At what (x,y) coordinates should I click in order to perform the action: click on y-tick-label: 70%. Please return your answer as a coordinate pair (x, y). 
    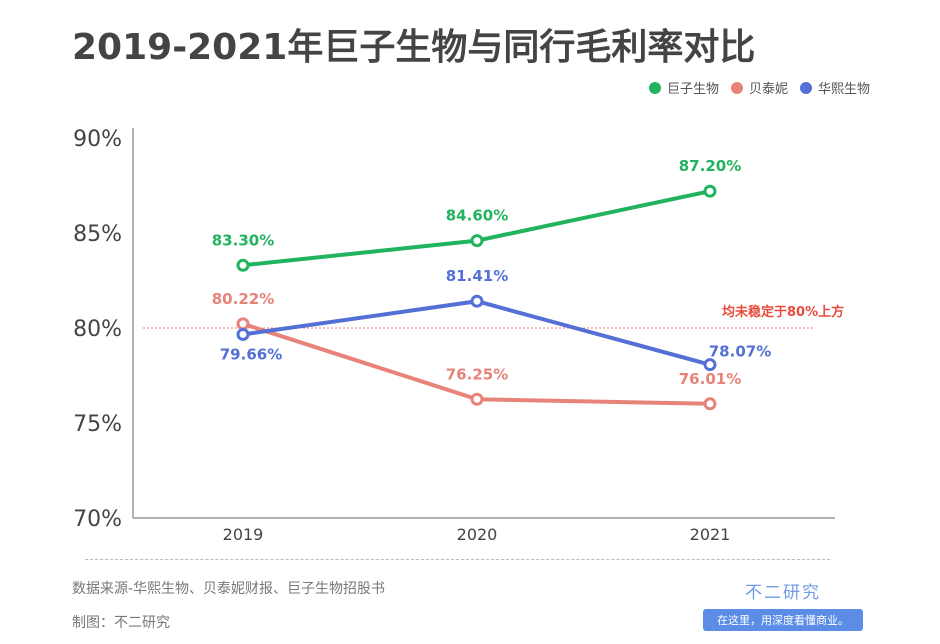
    Looking at the image, I should click on (97, 519).